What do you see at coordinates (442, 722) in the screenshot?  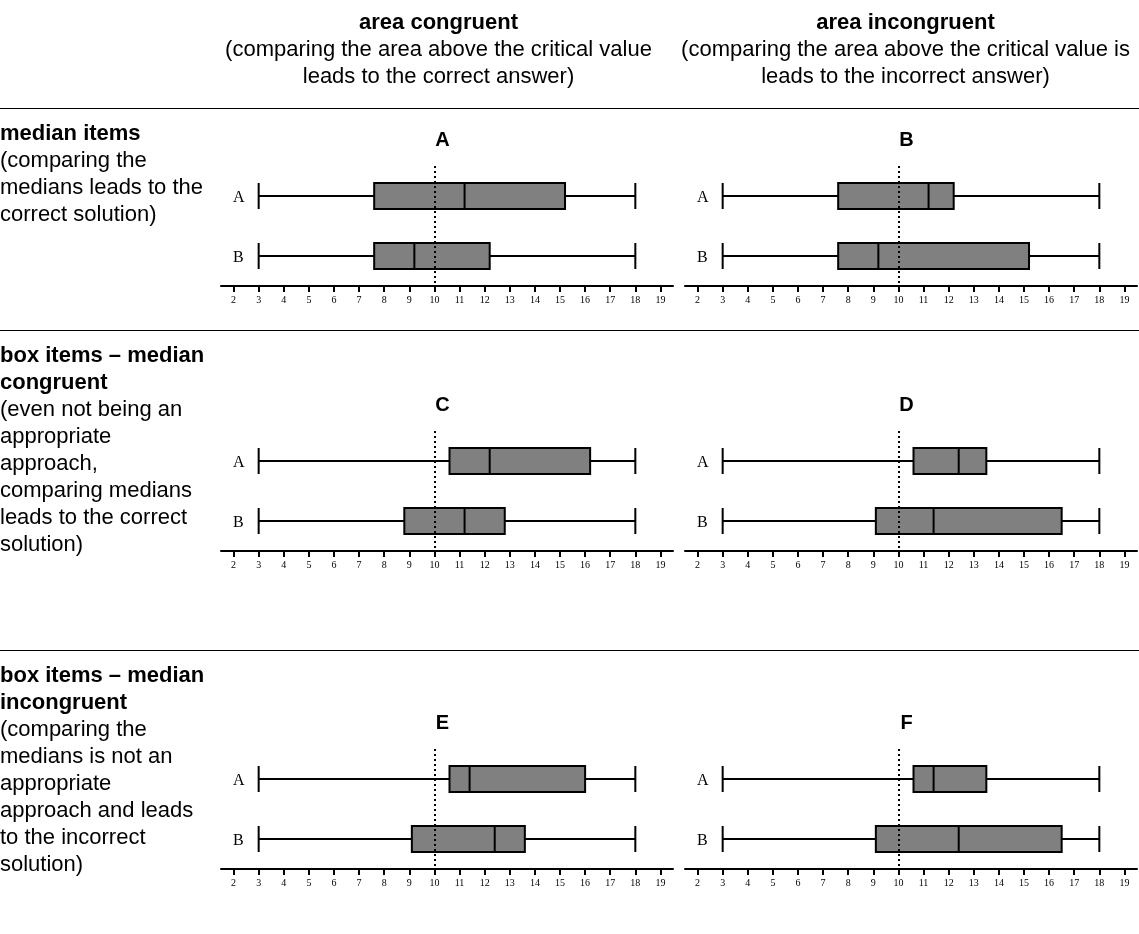 I see `chart-title: E` at bounding box center [442, 722].